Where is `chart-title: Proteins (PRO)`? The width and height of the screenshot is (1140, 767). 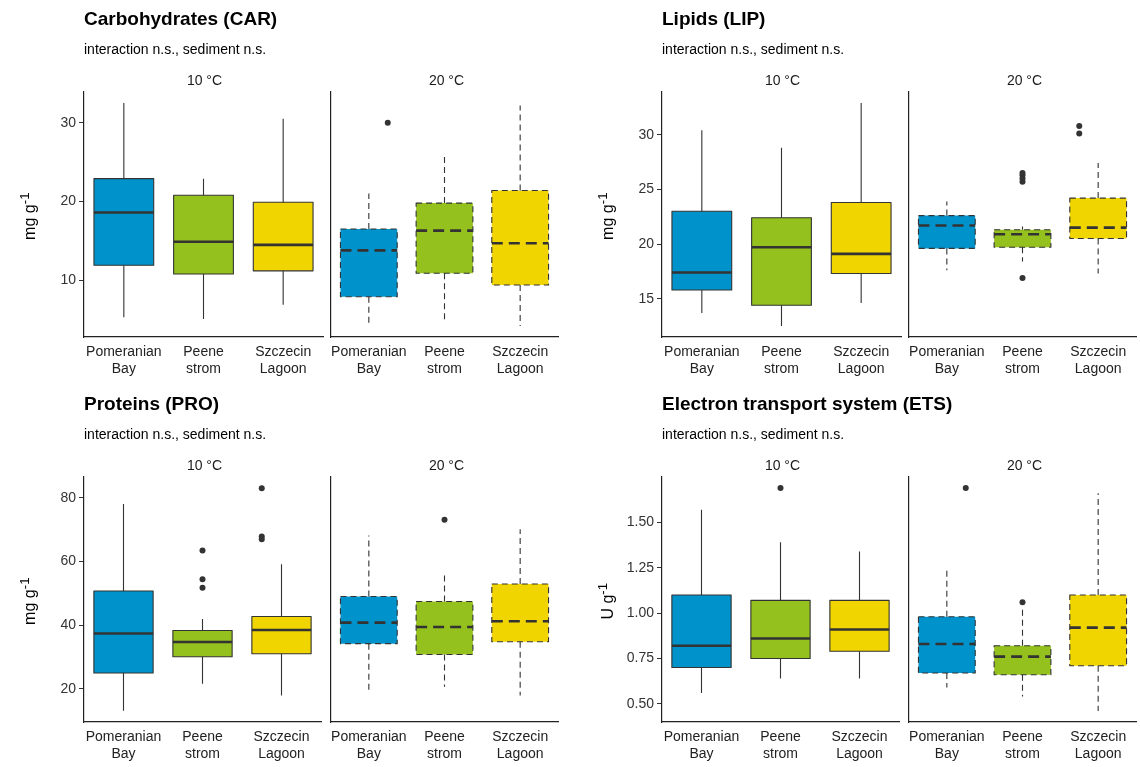
chart-title: Proteins (PRO) is located at coordinates (152, 404).